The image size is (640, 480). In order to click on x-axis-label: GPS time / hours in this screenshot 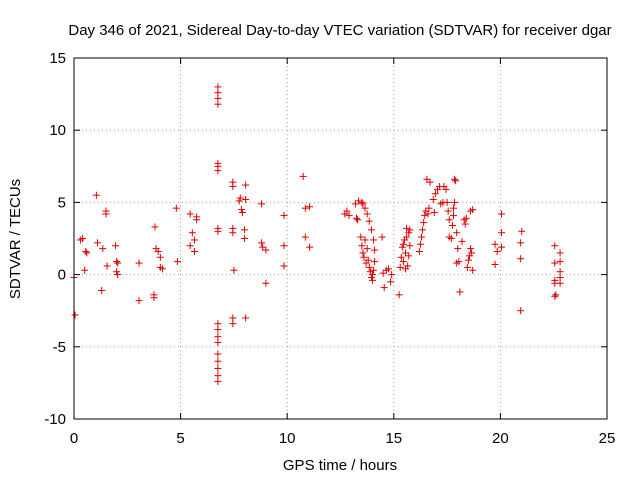, I will do `click(340, 465)`.